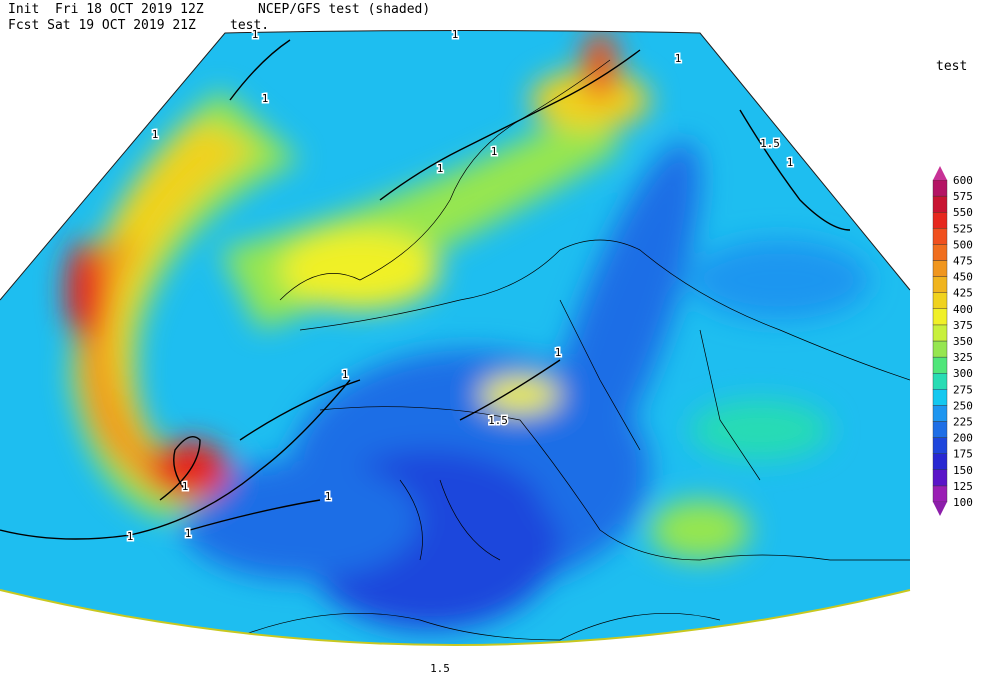 This screenshot has height=684, width=1000. Describe the element at coordinates (963, 180) in the screenshot. I see `colorbar-label: 600` at that location.